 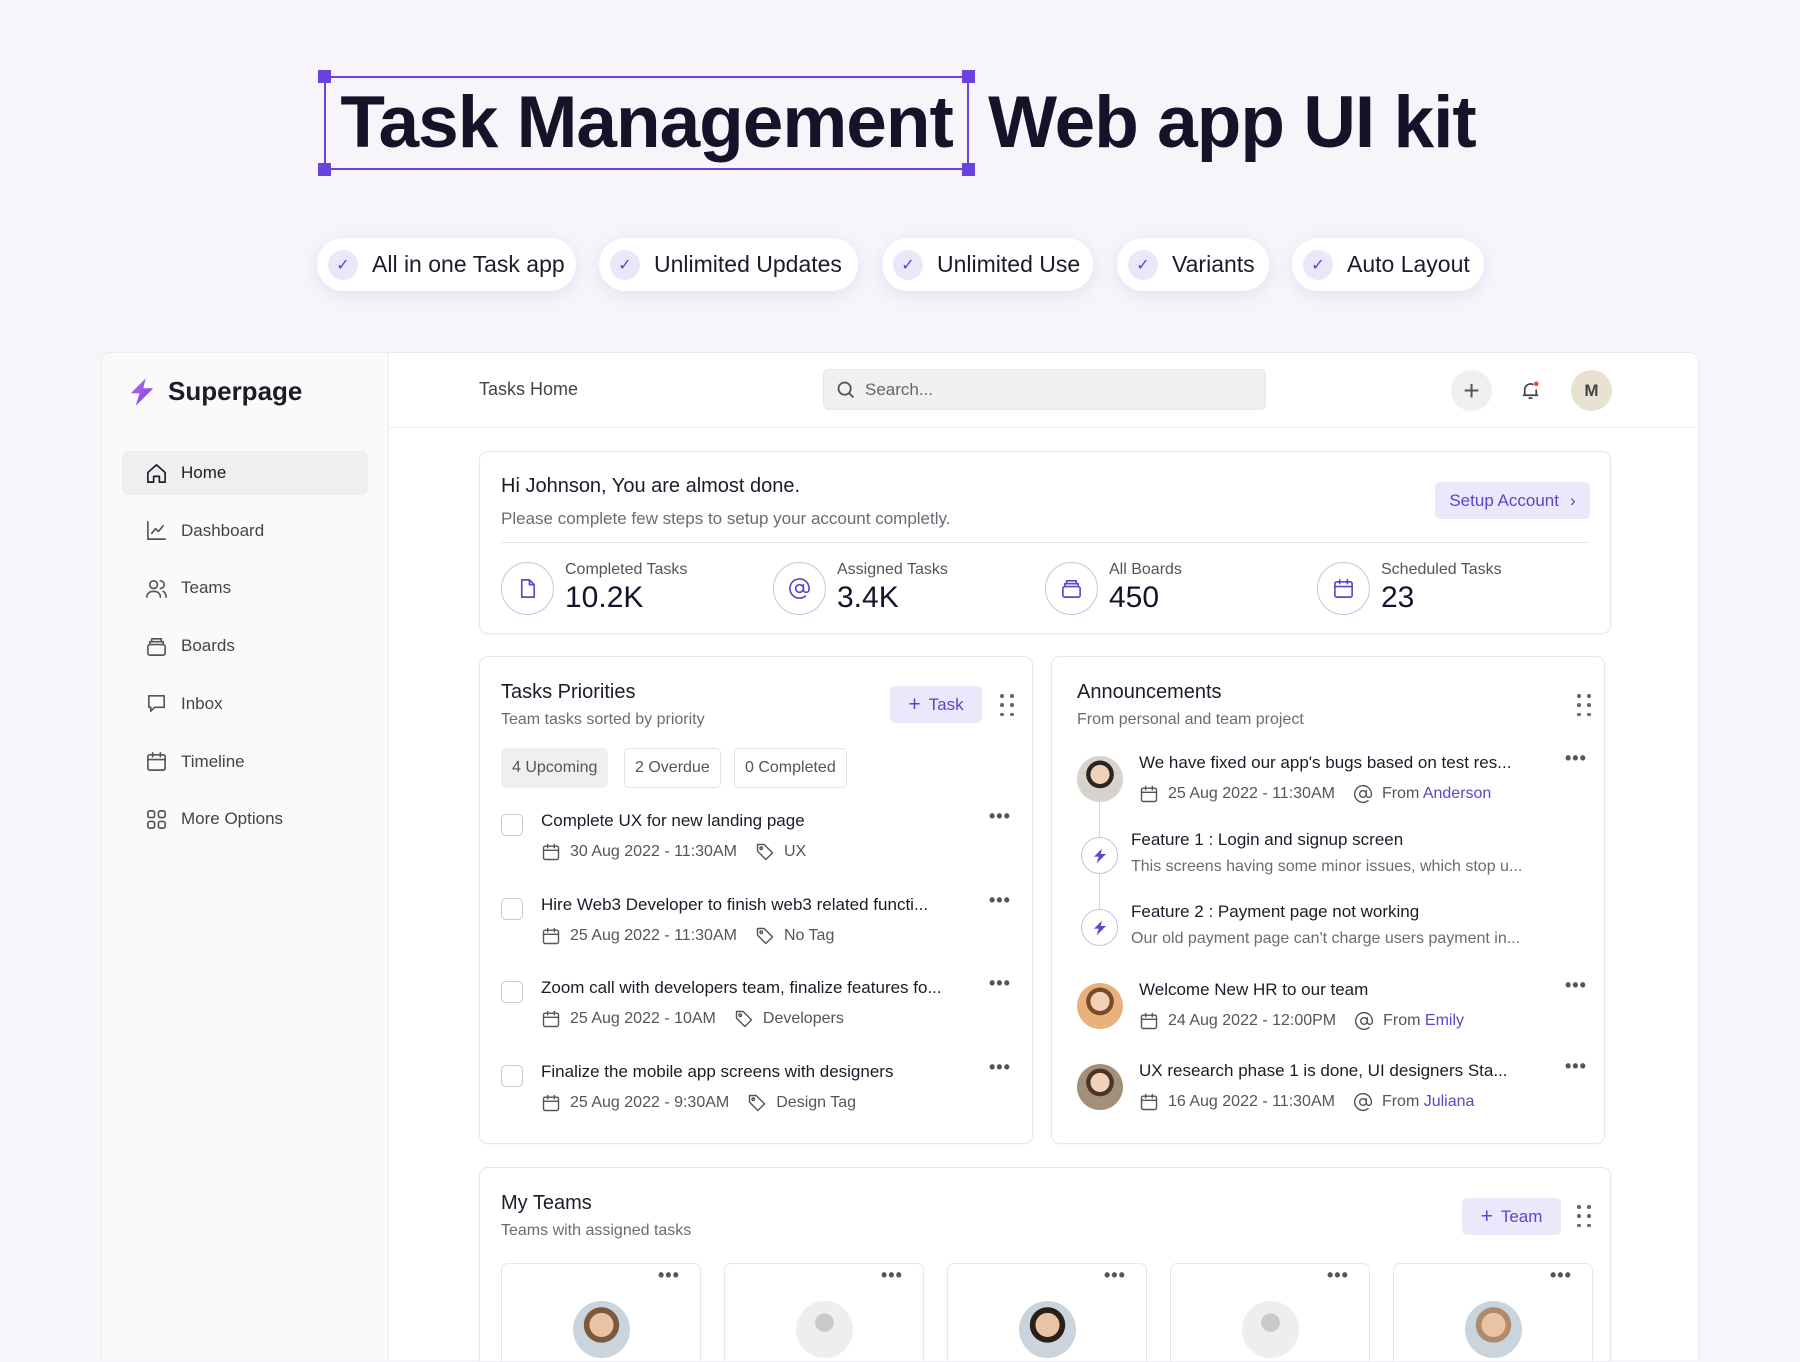 I want to click on search-icon, so click(x=845, y=389).